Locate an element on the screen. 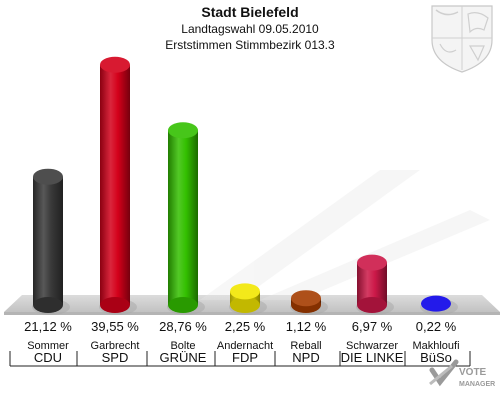 The image size is (500, 400). party-name-group: CDU SPD GRÜNE FDP NPD DIE LINKE BüSo is located at coordinates (243, 357).